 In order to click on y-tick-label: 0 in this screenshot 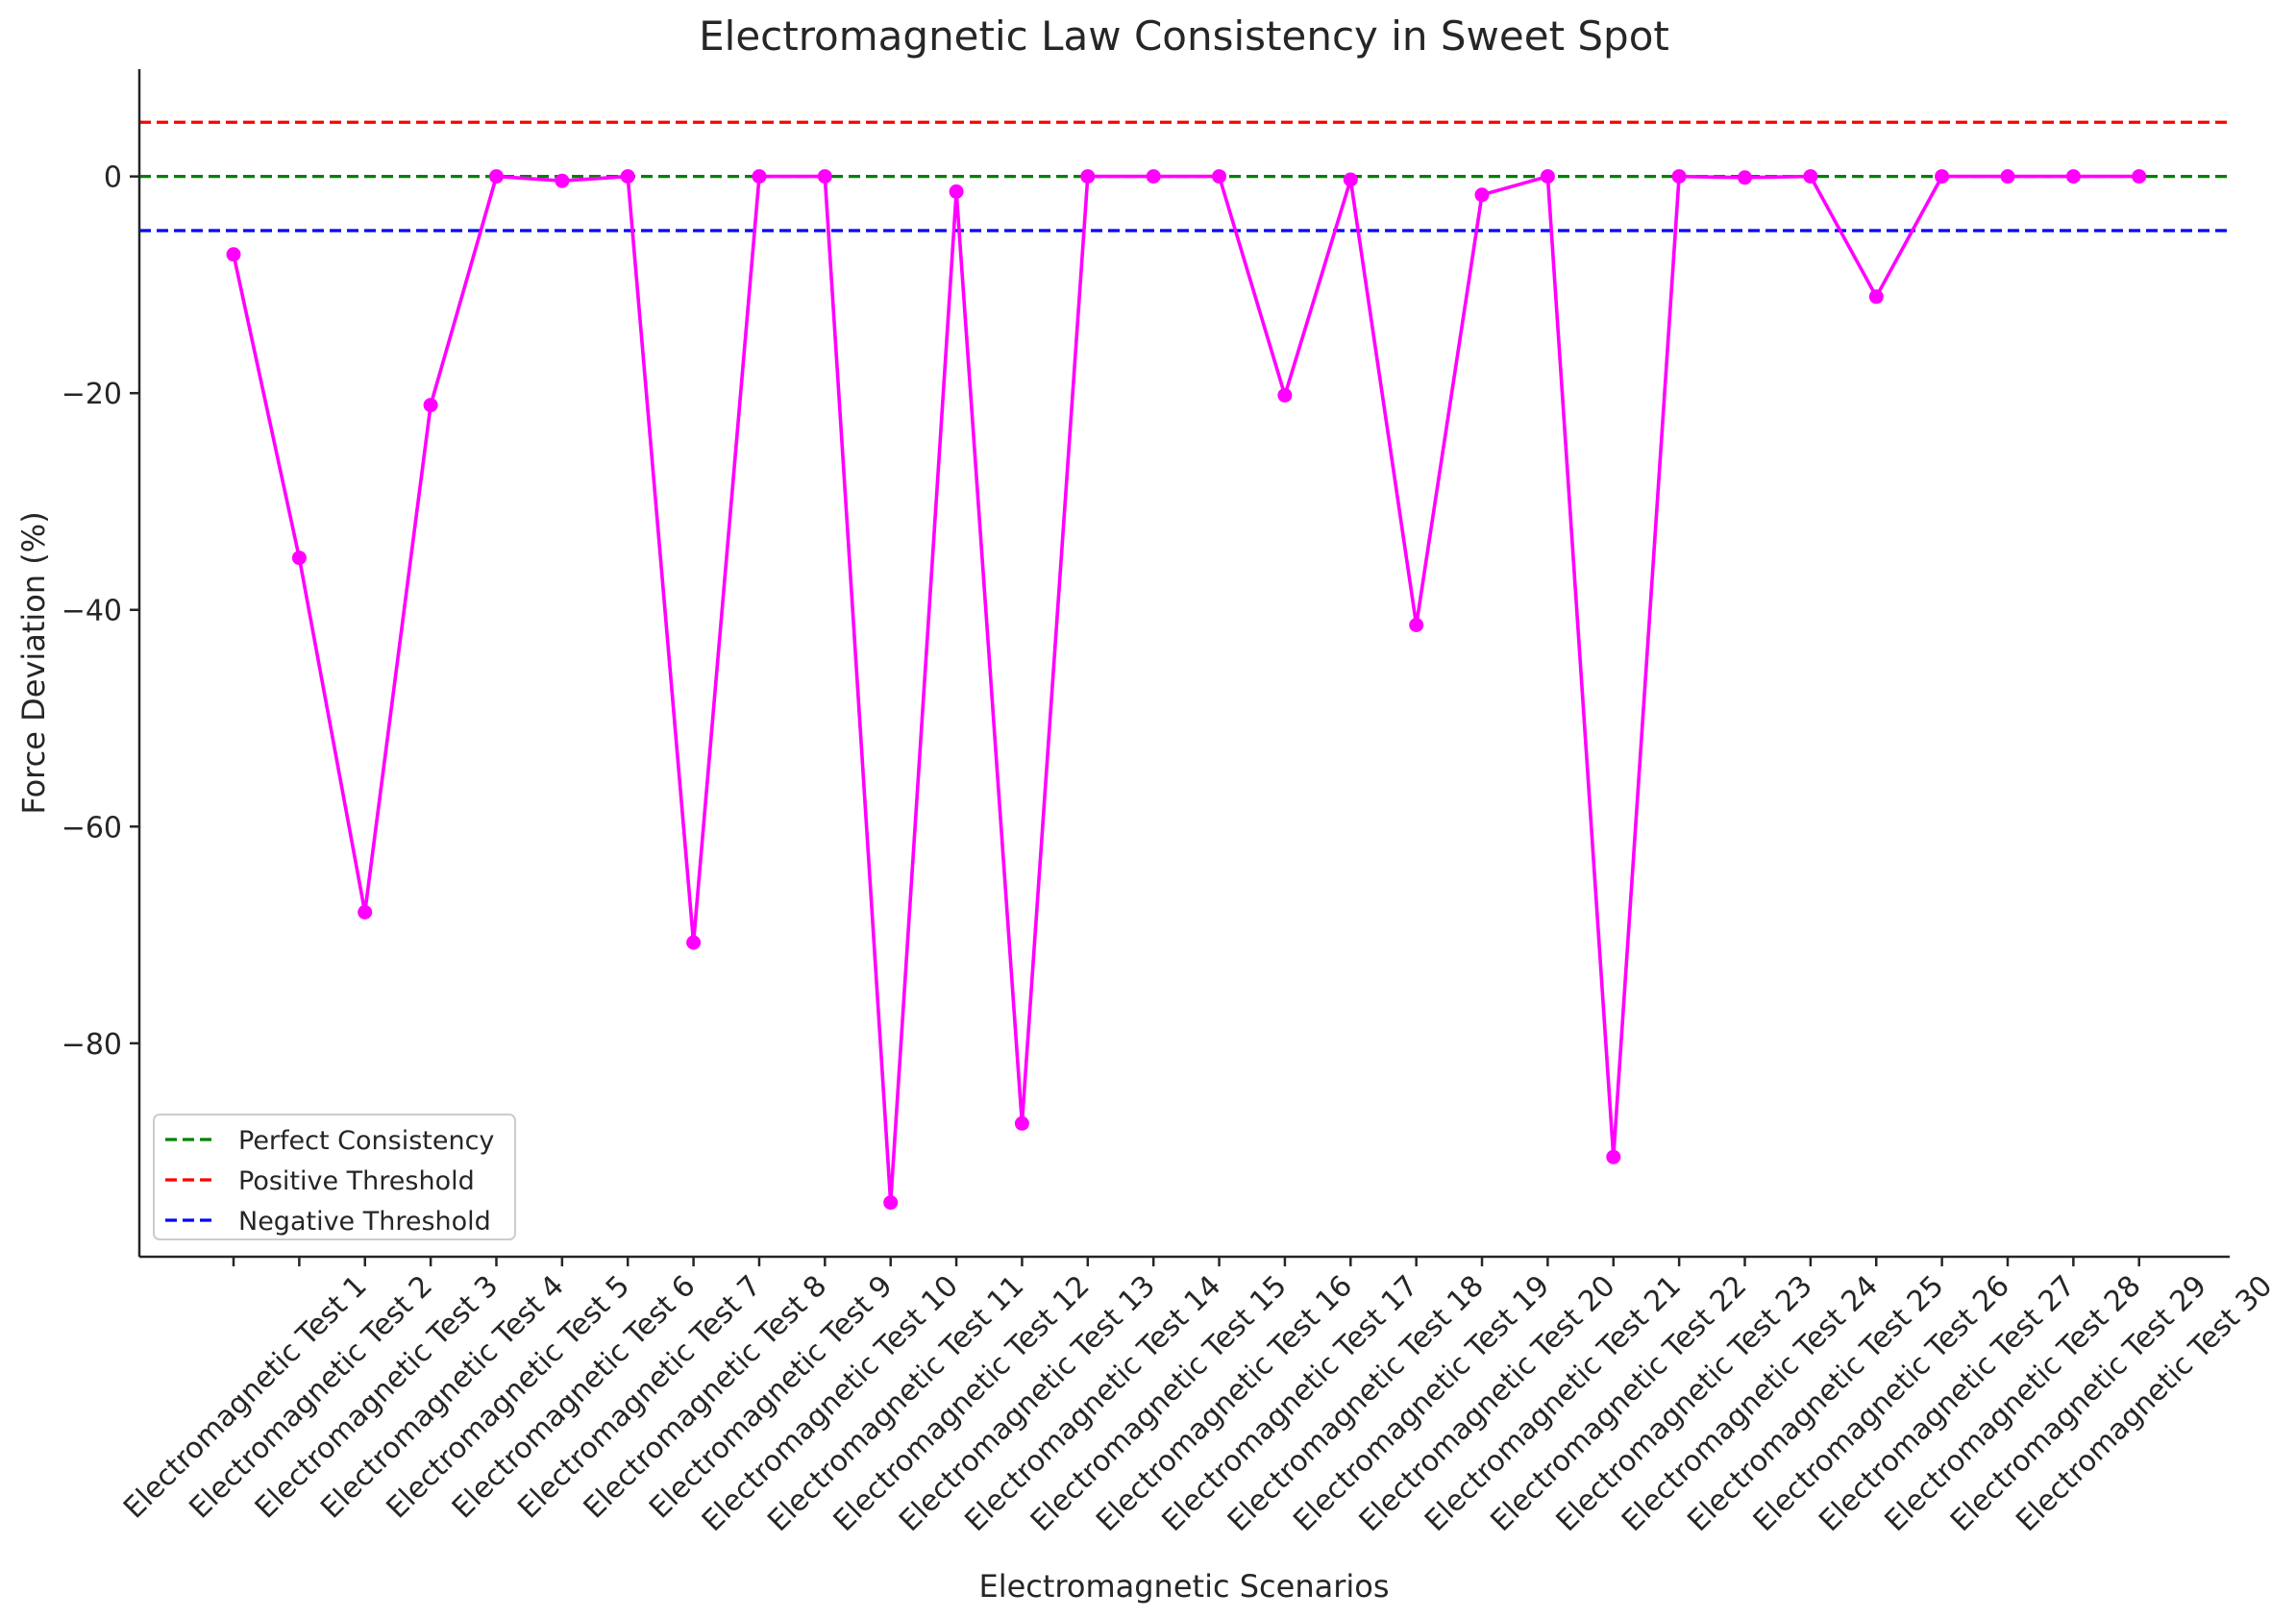, I will do `click(113, 178)`.